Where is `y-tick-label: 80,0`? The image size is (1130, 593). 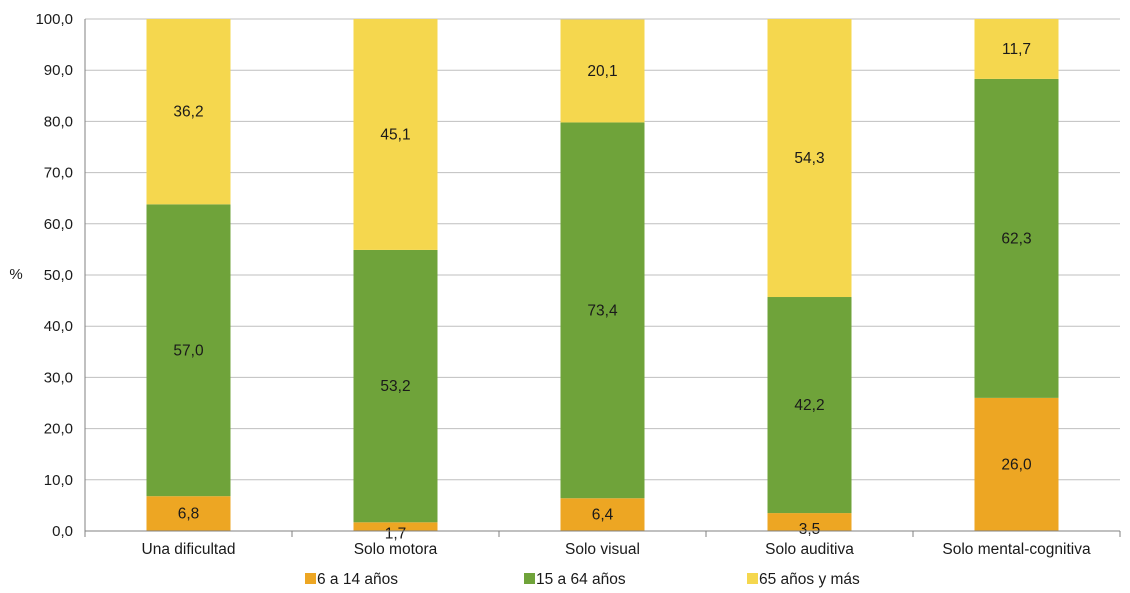
y-tick-label: 80,0 is located at coordinates (58, 121).